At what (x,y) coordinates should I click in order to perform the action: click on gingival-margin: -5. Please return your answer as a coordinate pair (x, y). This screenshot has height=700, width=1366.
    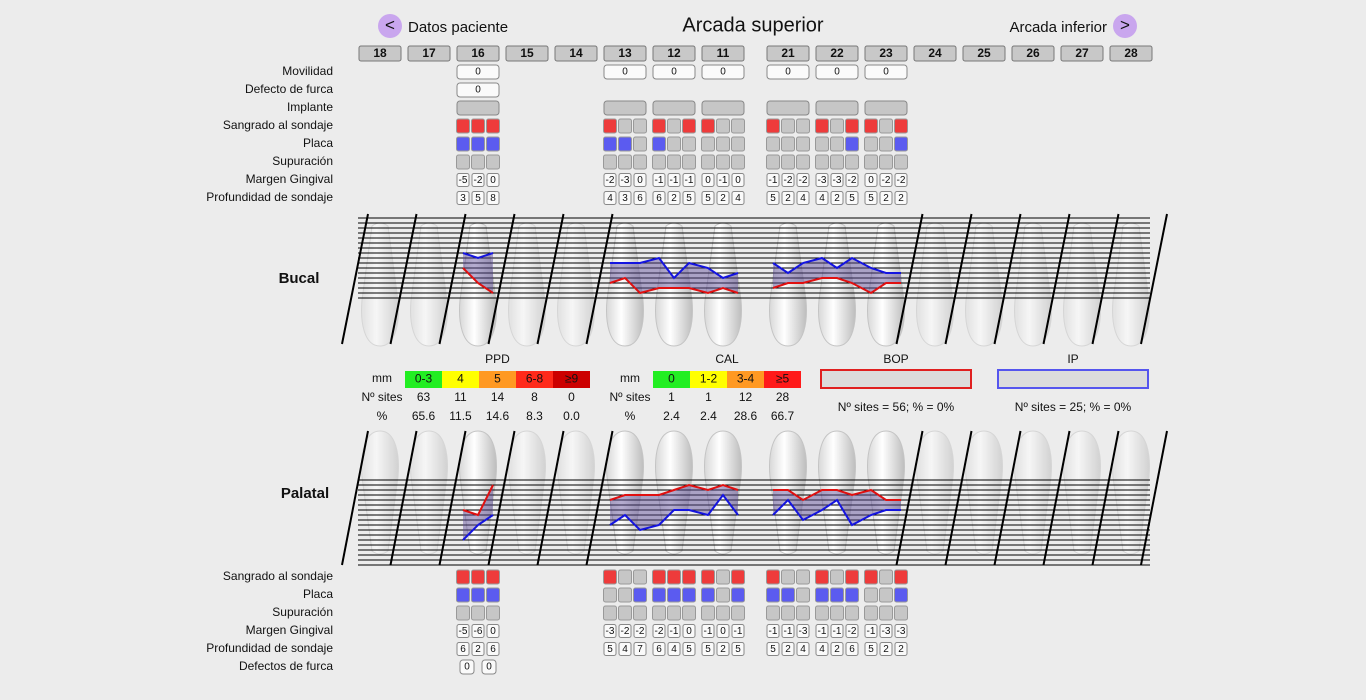
    Looking at the image, I should click on (463, 631).